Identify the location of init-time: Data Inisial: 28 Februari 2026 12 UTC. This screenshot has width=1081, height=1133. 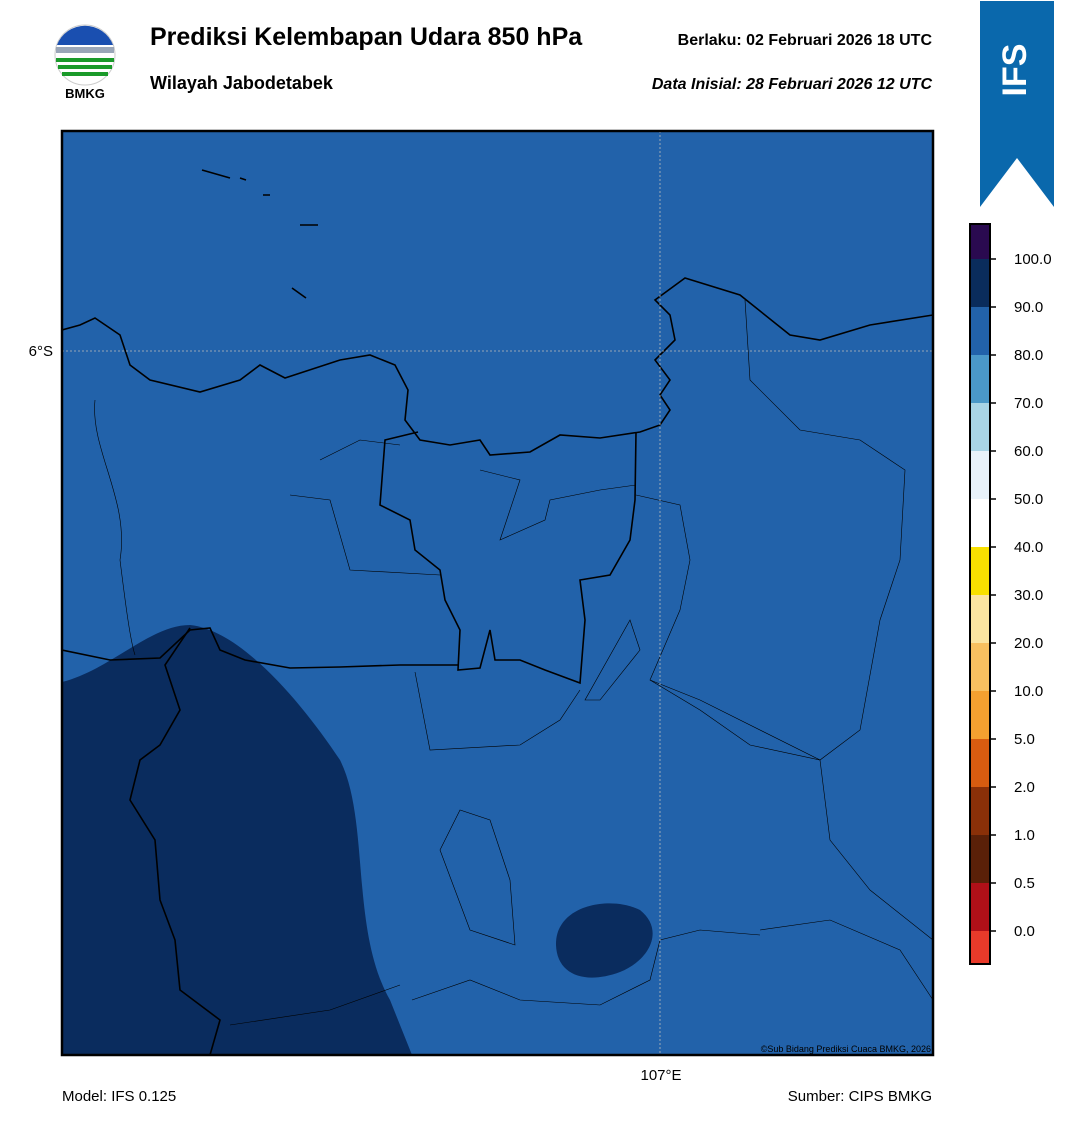
(792, 84).